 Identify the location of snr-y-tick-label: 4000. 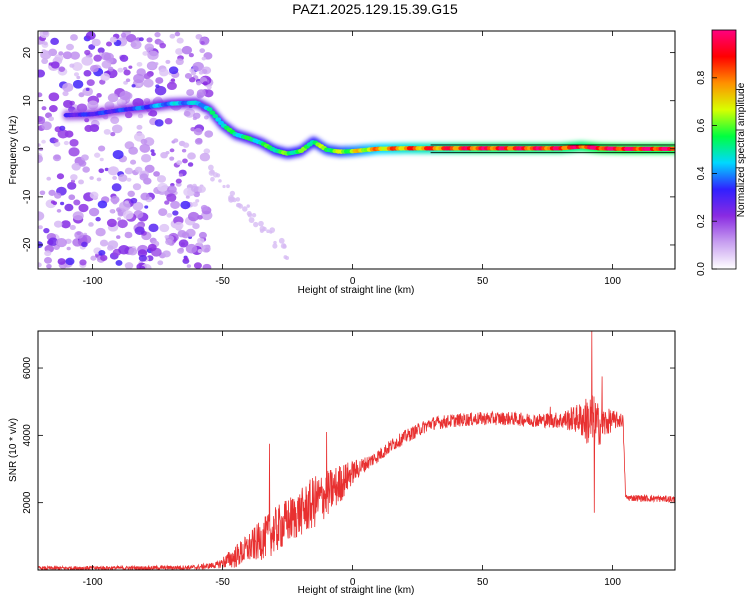
(27, 435).